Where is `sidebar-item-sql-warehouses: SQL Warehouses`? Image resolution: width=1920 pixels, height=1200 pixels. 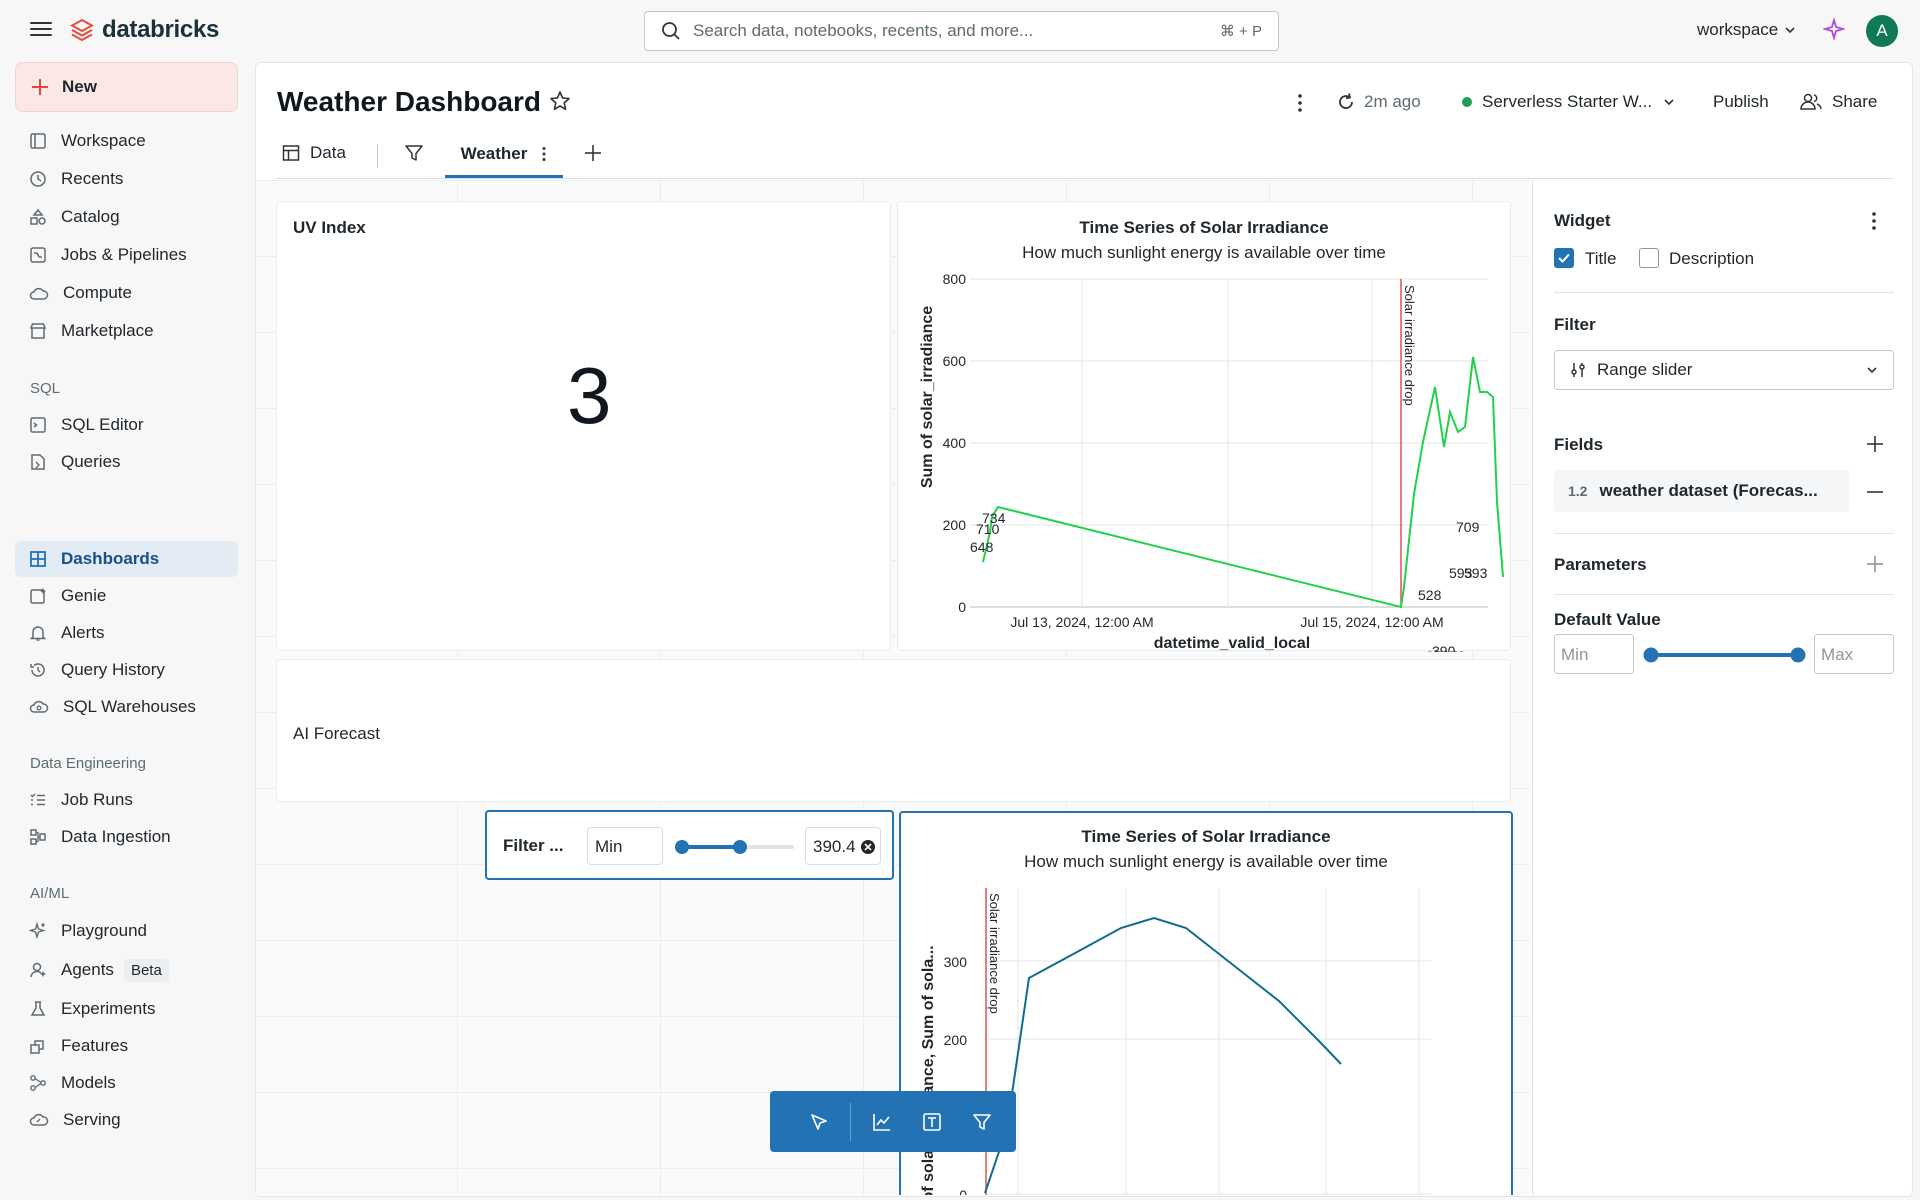
sidebar-item-sql-warehouses: SQL Warehouses is located at coordinates (126, 707).